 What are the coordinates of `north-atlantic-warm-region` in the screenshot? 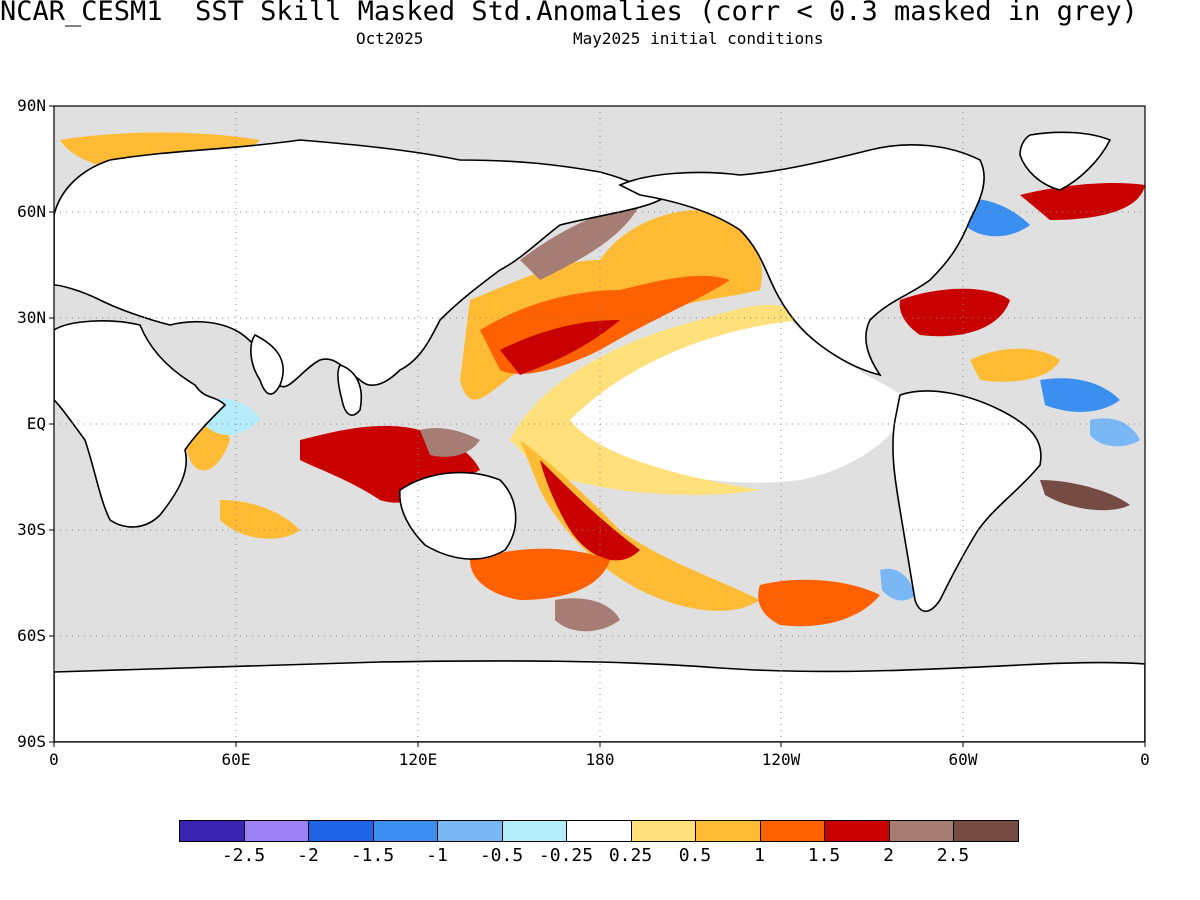 It's located at (954, 312).